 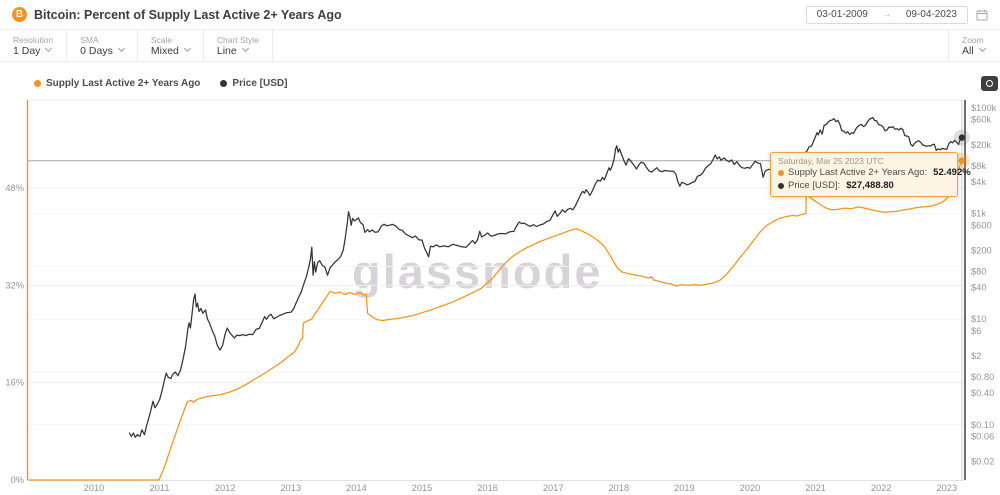 I want to click on legend-item: Price [USD], so click(x=253, y=83).